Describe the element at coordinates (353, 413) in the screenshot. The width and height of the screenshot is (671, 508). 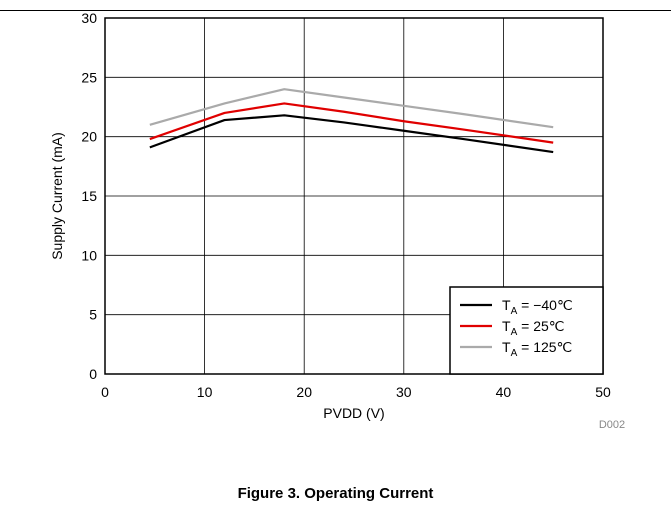
I see `x-axis-label: PVDD (V)` at that location.